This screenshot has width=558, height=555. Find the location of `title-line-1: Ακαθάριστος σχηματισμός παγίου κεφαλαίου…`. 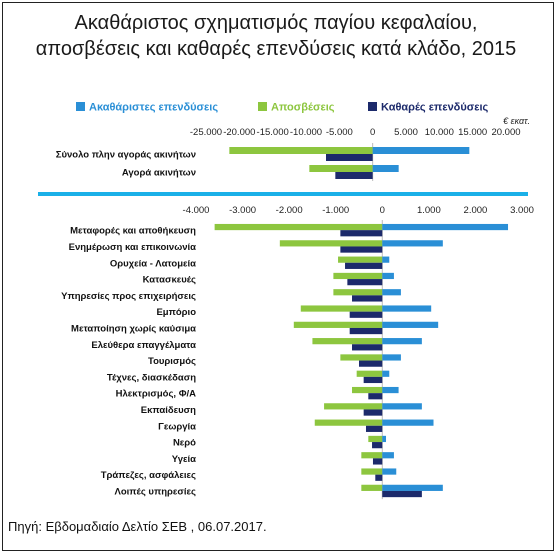

title-line-1: Ακαθάριστος σχηματισμός παγίου κεφαλαίου… is located at coordinates (276, 23).